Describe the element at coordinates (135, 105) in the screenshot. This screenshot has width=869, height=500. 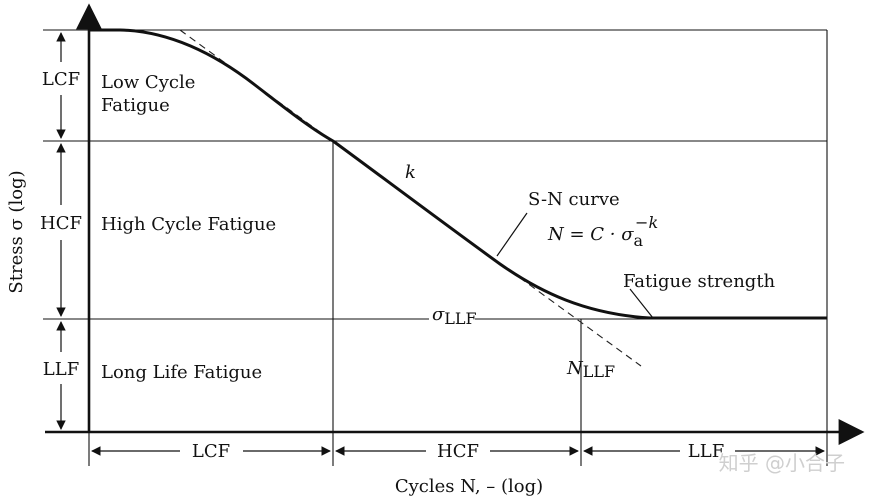
I see `lcf-region-name-line2: Fatigue` at that location.